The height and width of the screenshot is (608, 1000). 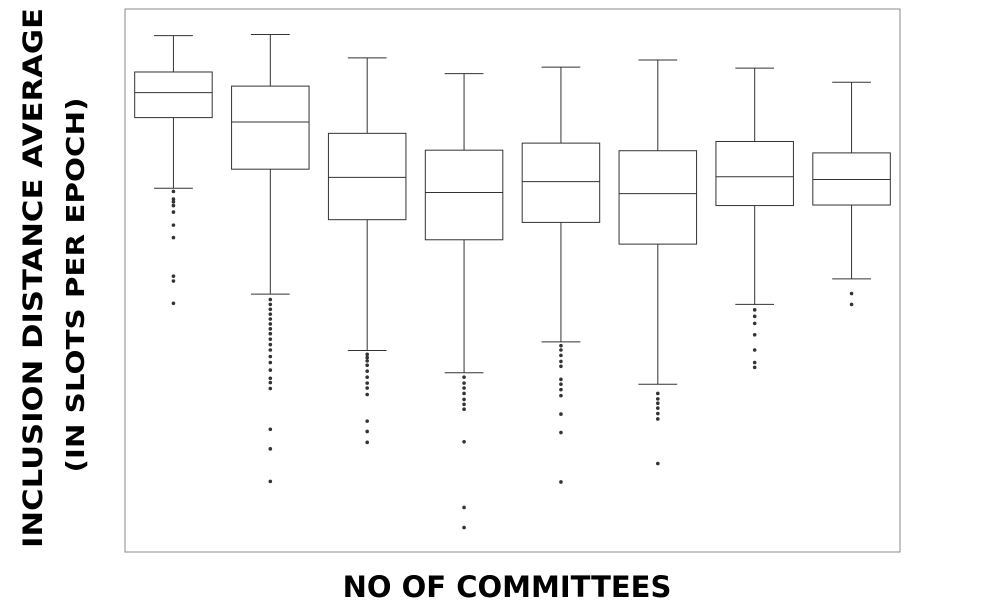 I want to click on y-axis-title-line-1: INCLUSION DISTANCE AVERAGE, so click(x=33, y=278).